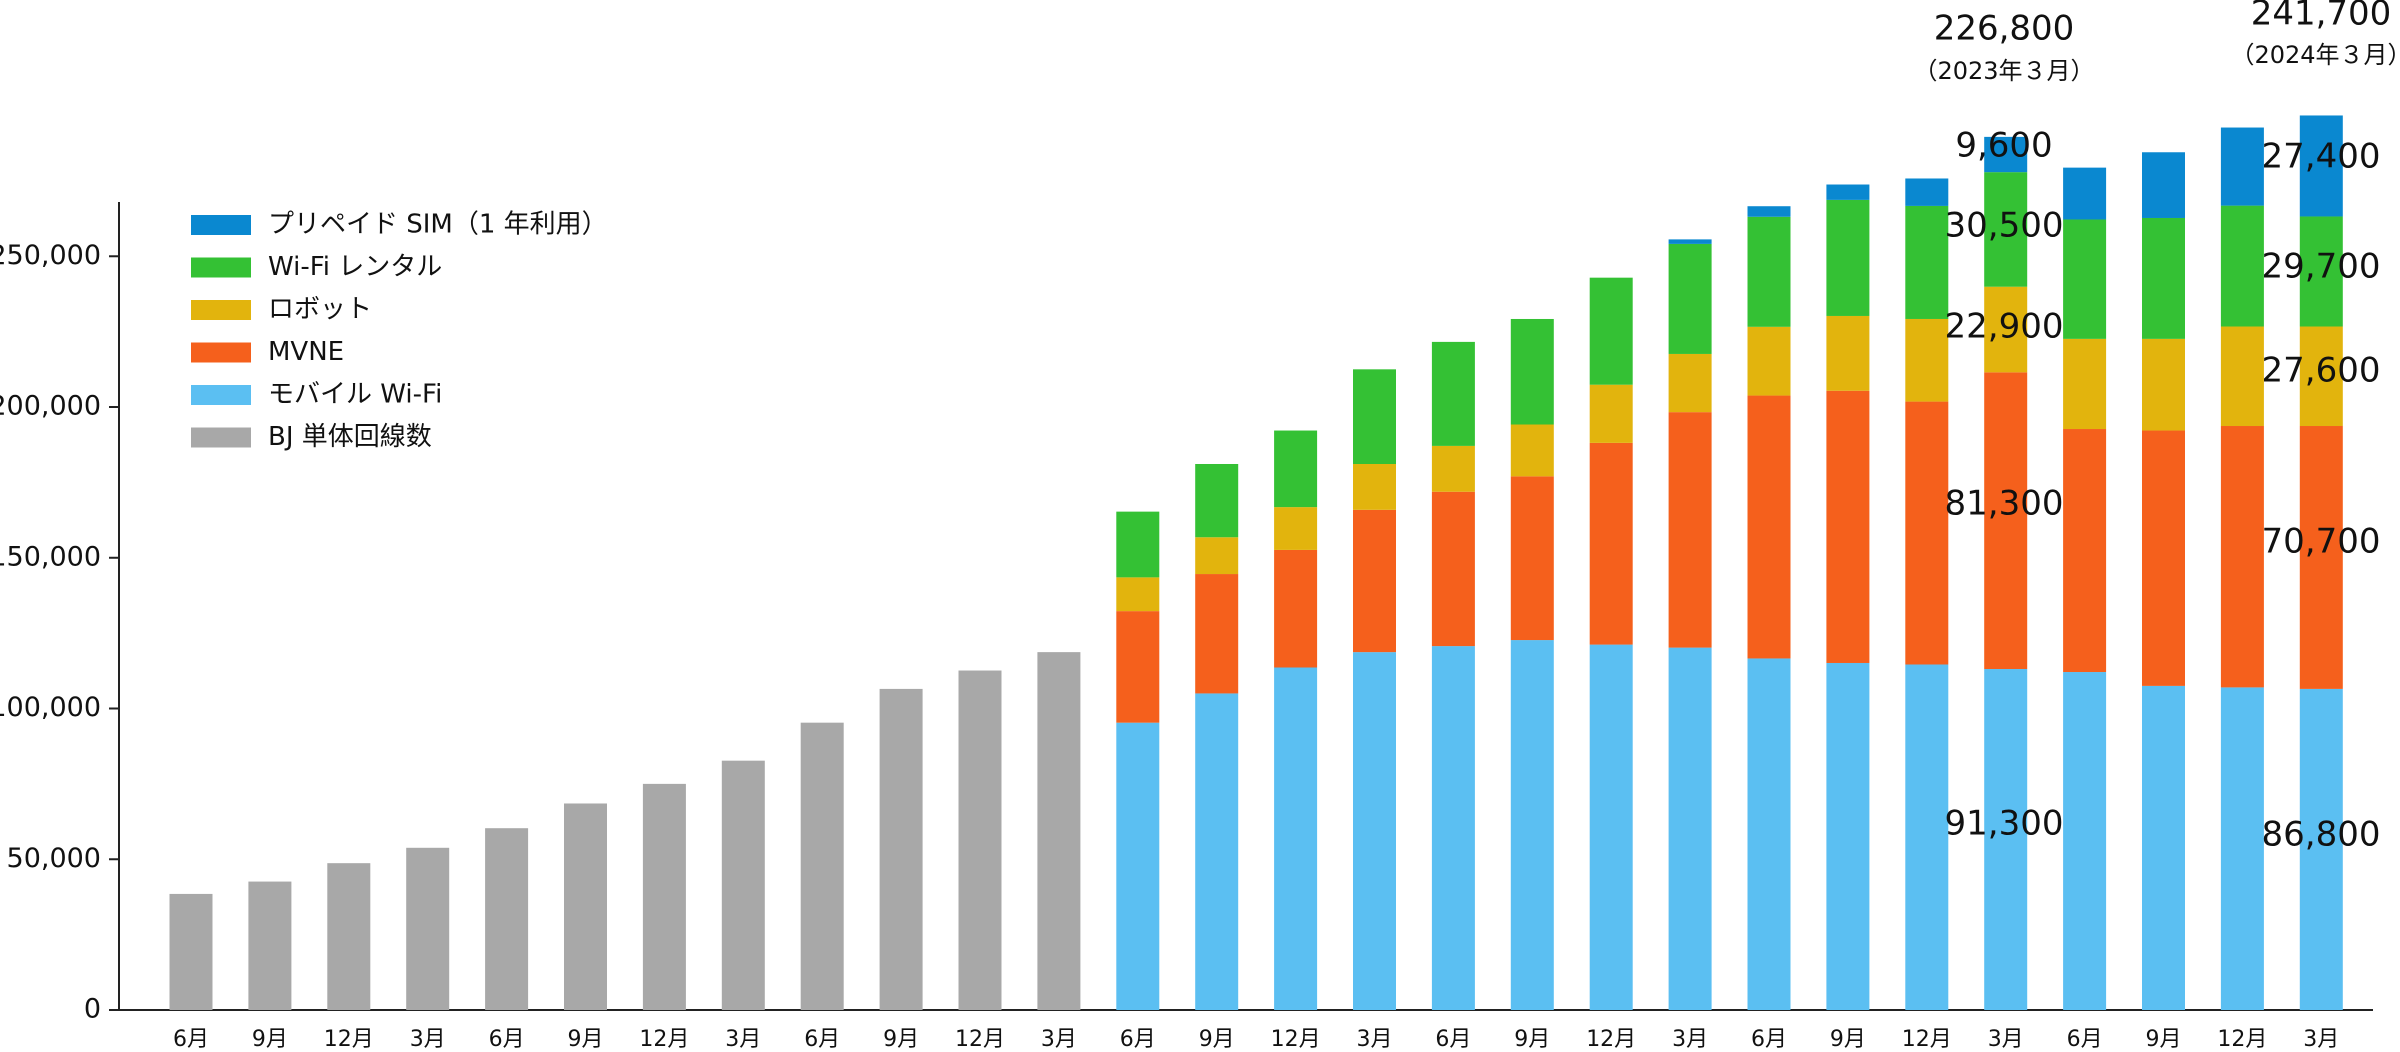 This screenshot has width=2400, height=1052. Describe the element at coordinates (50, 255) in the screenshot. I see `y-tick-label: 250,000` at that location.